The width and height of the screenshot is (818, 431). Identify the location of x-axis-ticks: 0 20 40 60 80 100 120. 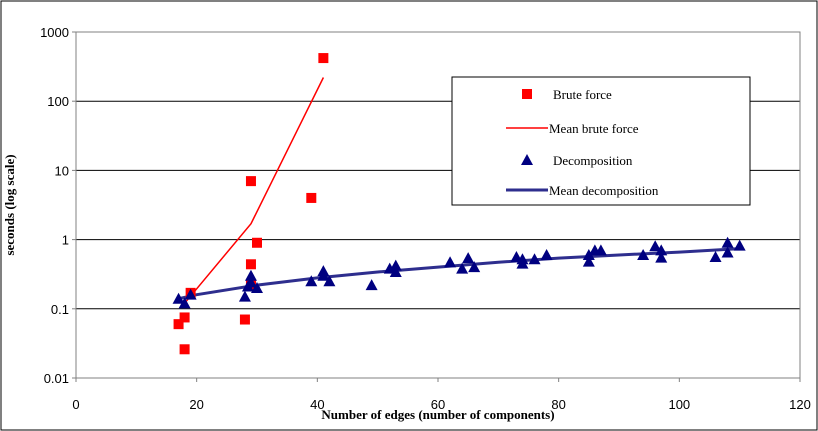
(441, 395).